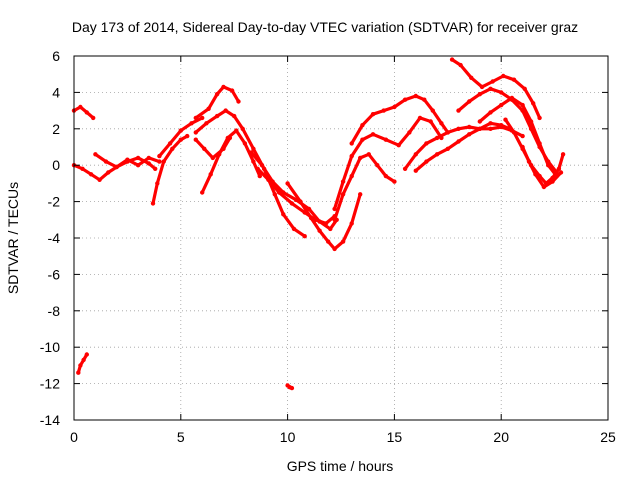 The width and height of the screenshot is (640, 480). Describe the element at coordinates (501, 437) in the screenshot. I see `x-tick-label: 20` at that location.